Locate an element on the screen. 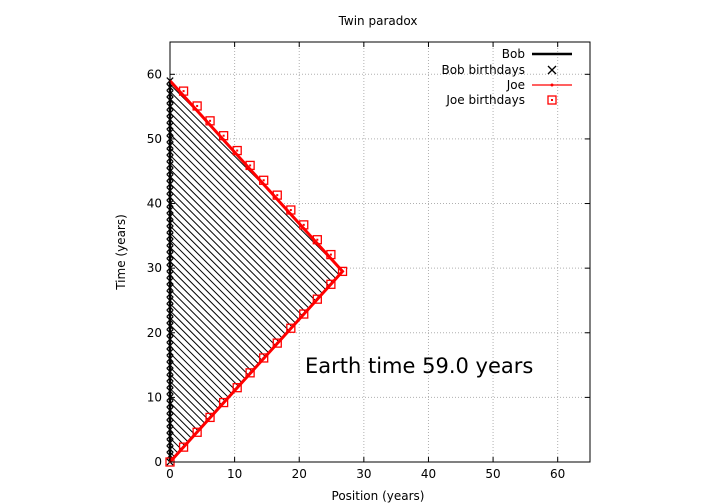 Image resolution: width=720 pixels, height=504 pixels. y-tick-label: 40 is located at coordinates (154, 204).